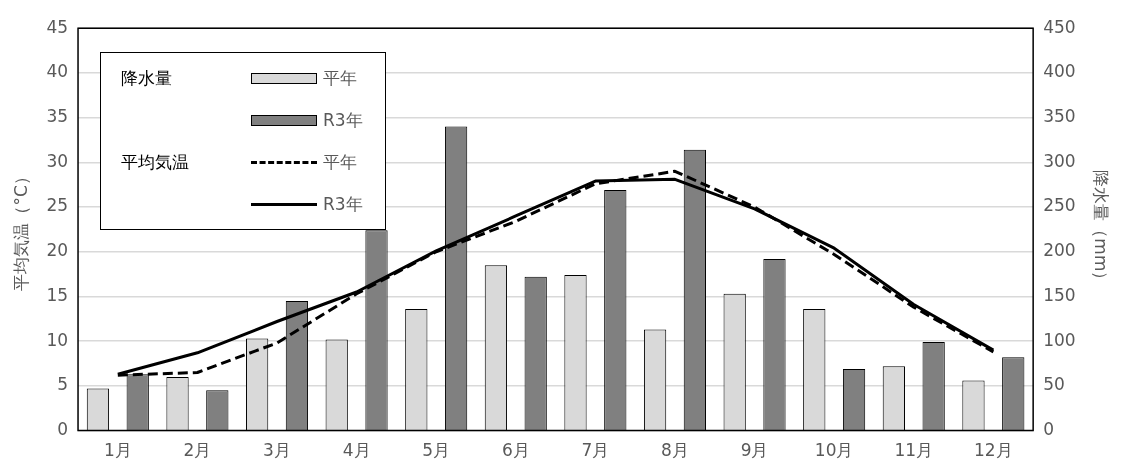 The image size is (1126, 473). Describe the element at coordinates (1059, 26) in the screenshot. I see `y2-tick-label: 450` at that location.